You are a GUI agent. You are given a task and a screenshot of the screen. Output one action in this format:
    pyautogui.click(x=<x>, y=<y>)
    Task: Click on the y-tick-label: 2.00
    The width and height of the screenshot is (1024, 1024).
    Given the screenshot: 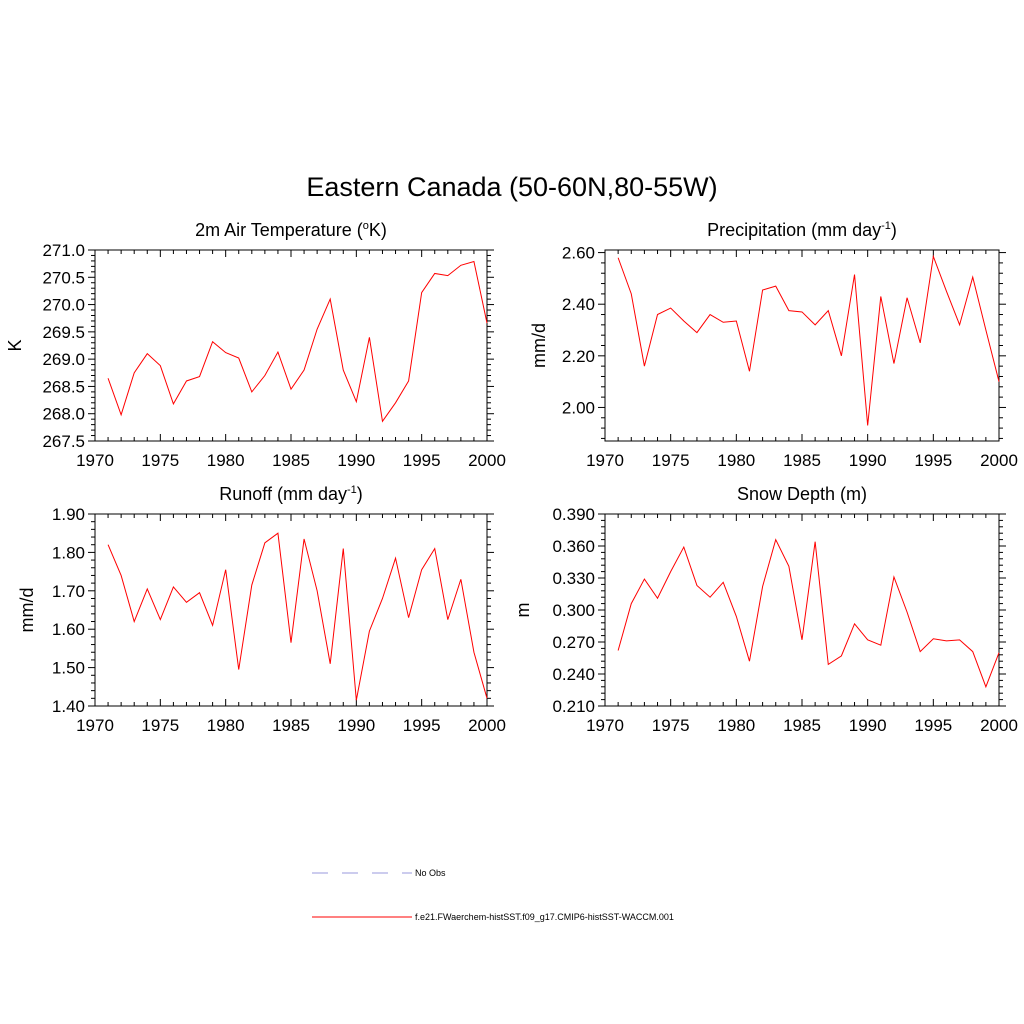 What is the action you would take?
    pyautogui.click(x=578, y=407)
    